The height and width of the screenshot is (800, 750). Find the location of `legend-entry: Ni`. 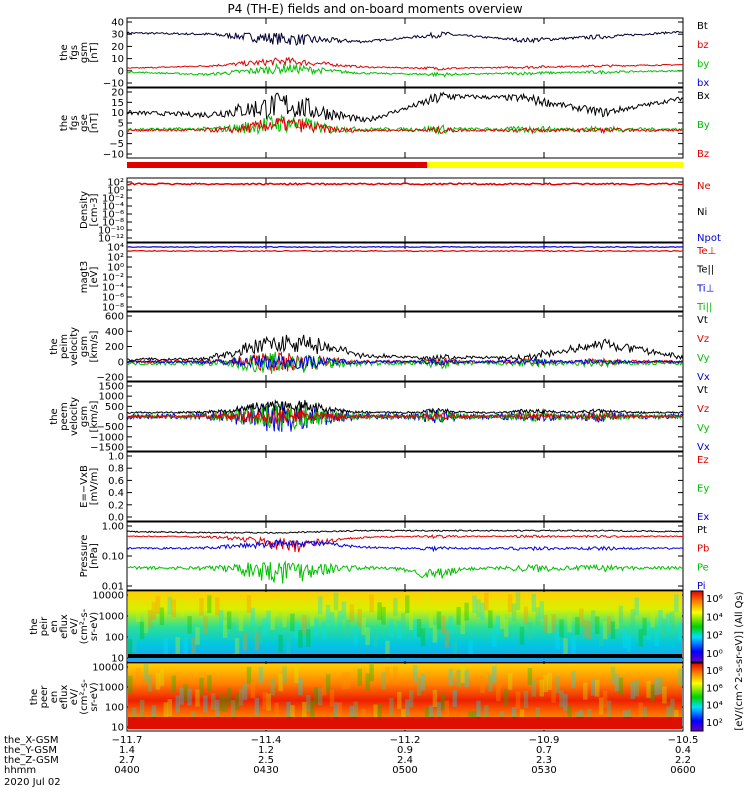

legend-entry: Ni is located at coordinates (702, 212).